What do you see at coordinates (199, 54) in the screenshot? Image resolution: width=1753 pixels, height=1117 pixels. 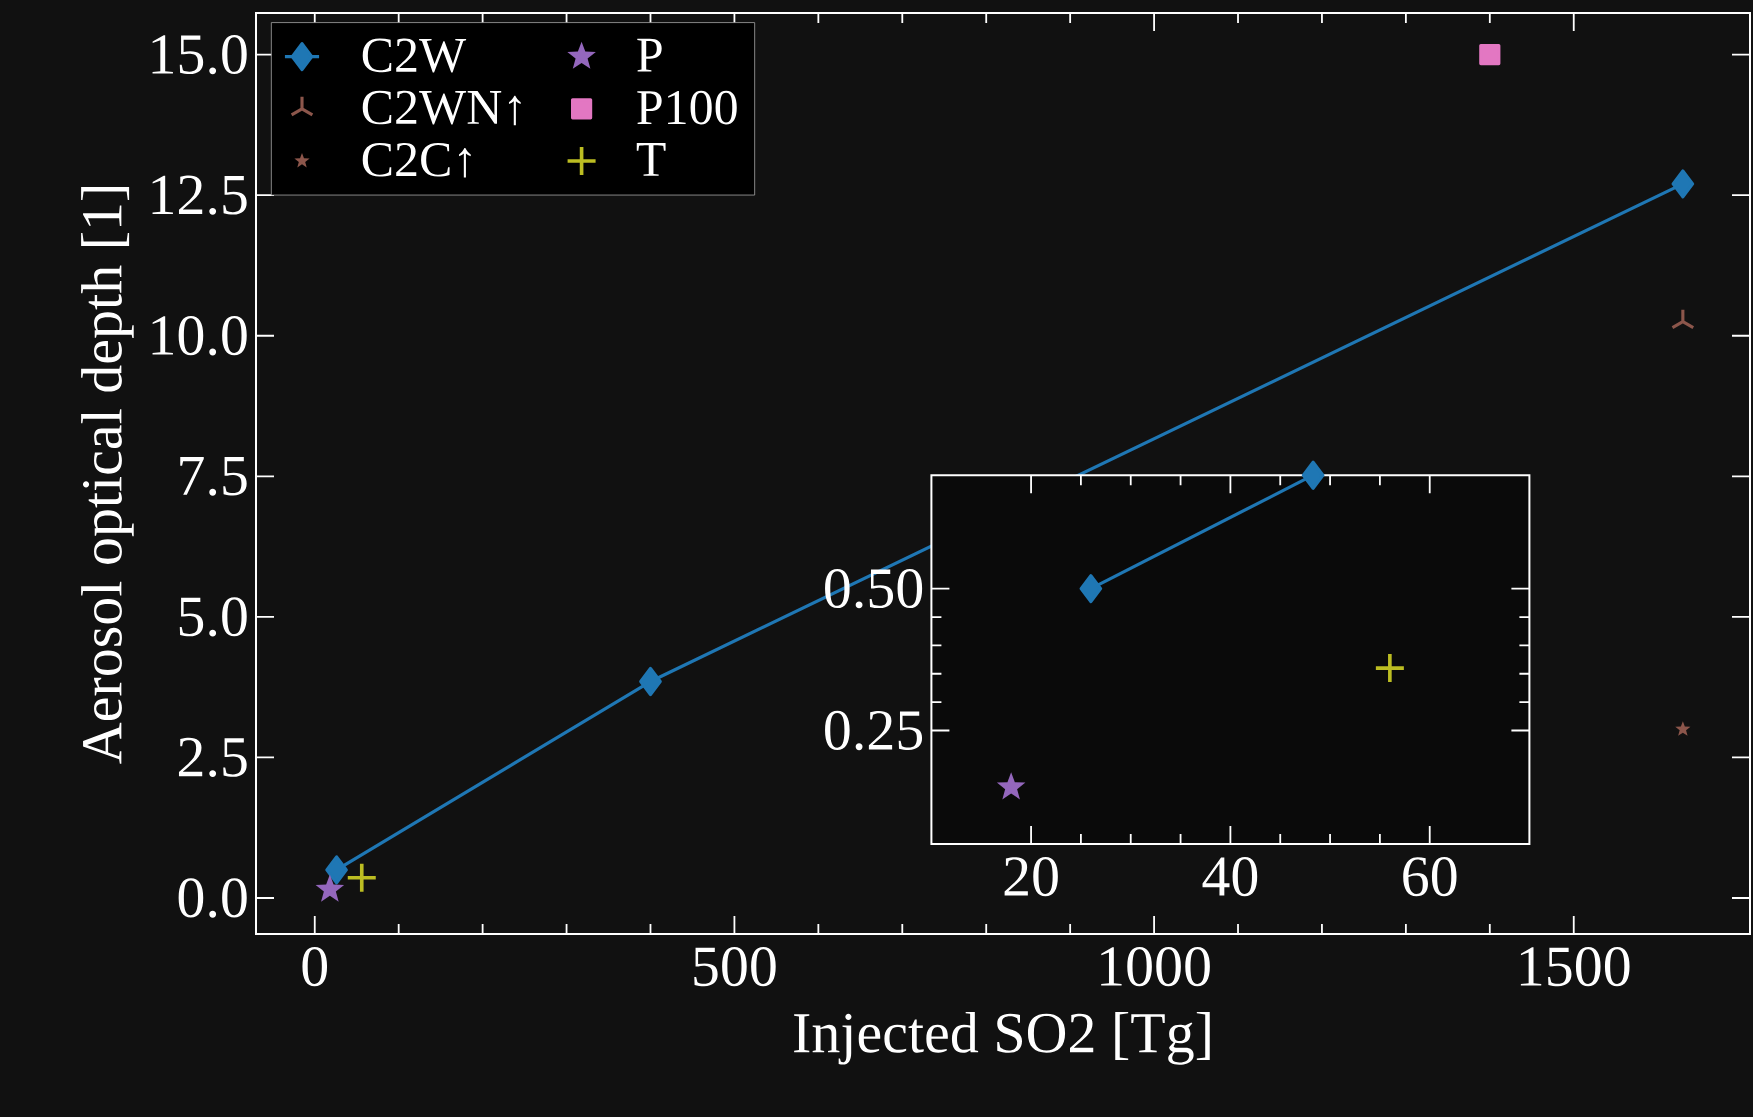 I see `y-tick-label: 15.0` at bounding box center [199, 54].